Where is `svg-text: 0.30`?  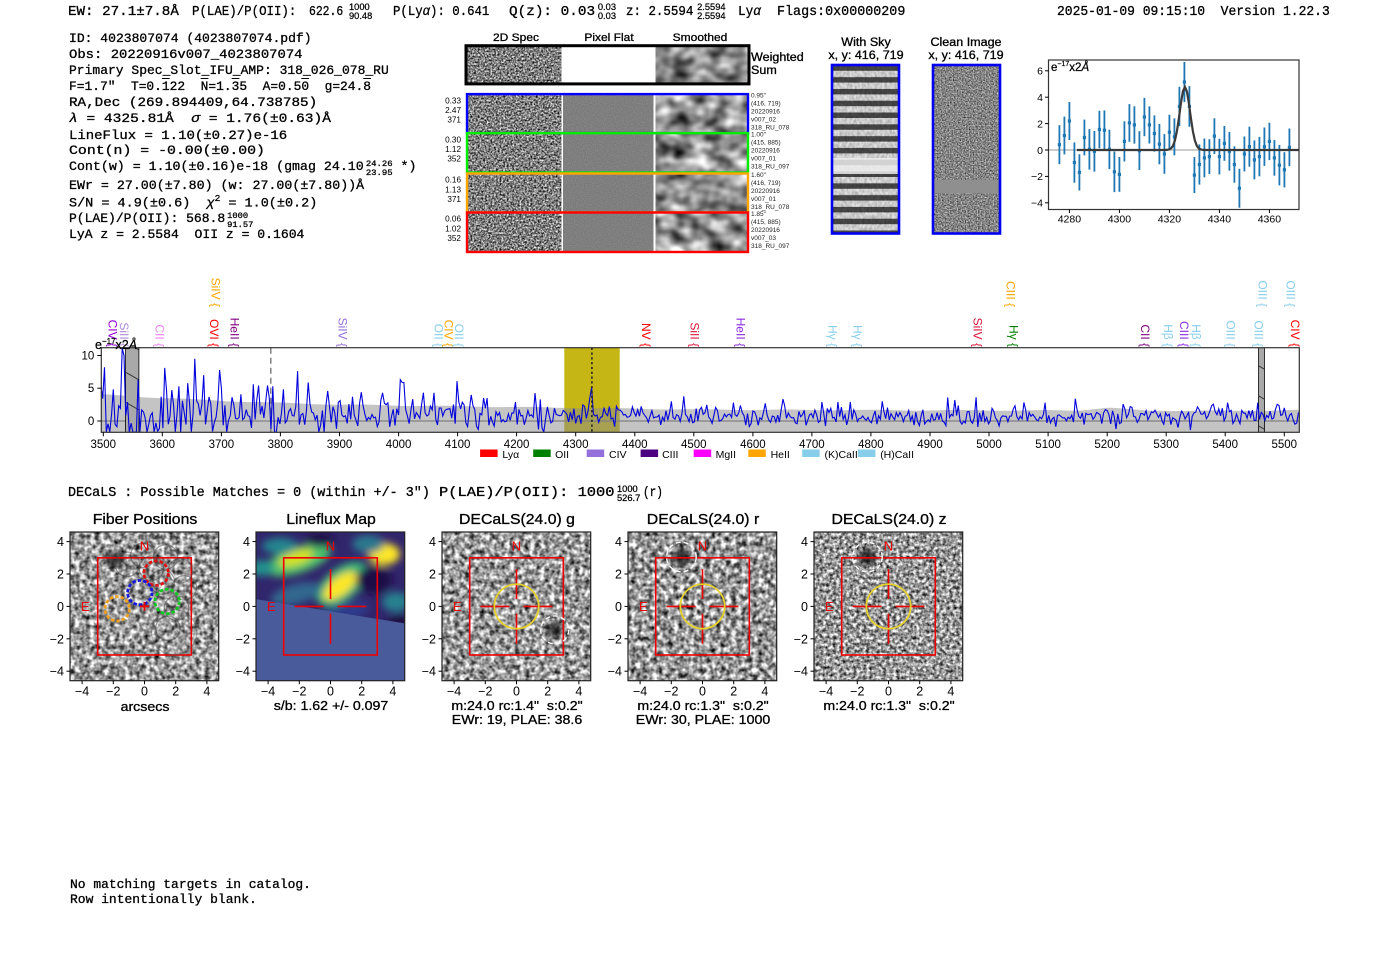
svg-text: 0.30 is located at coordinates (453, 139).